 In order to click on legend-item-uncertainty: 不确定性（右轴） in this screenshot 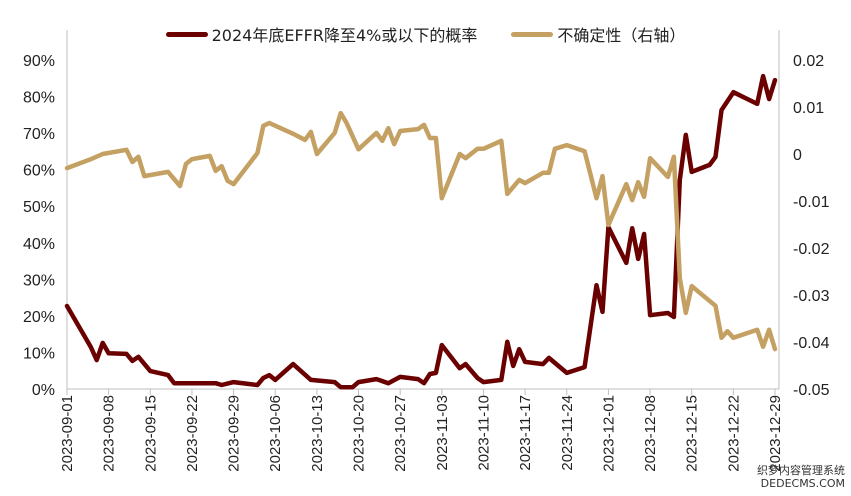, I will do `click(598, 34)`.